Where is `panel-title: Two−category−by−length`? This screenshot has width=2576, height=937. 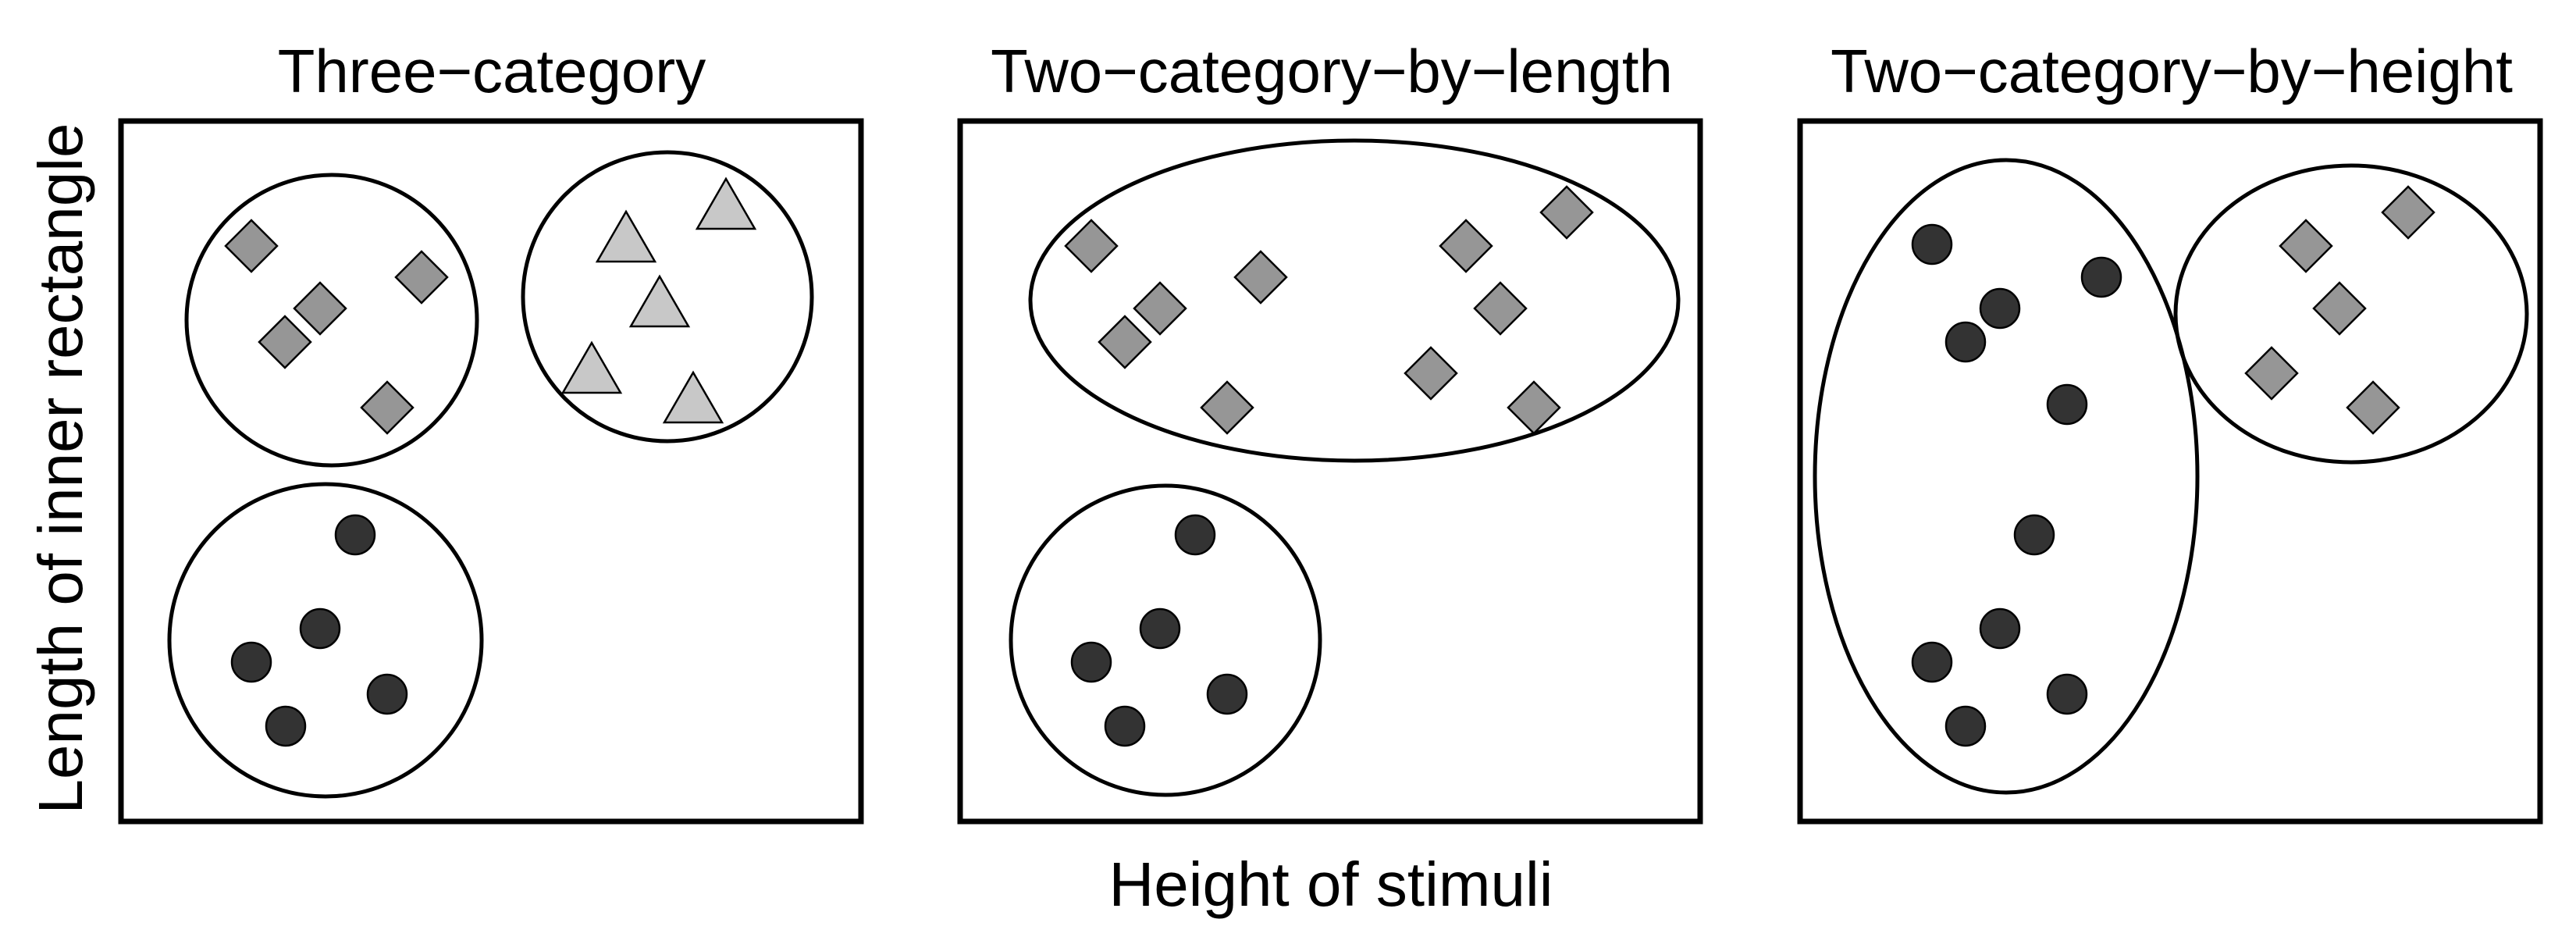 panel-title: Two−category−by−length is located at coordinates (1332, 71).